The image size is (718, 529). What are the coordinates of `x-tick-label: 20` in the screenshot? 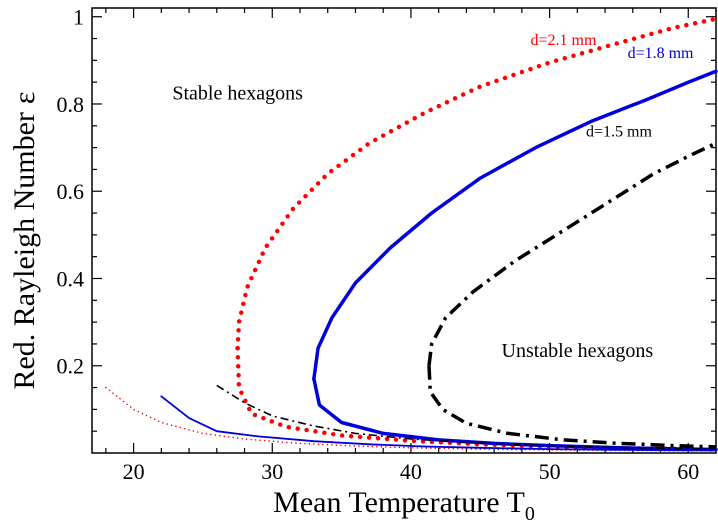 It's located at (134, 471).